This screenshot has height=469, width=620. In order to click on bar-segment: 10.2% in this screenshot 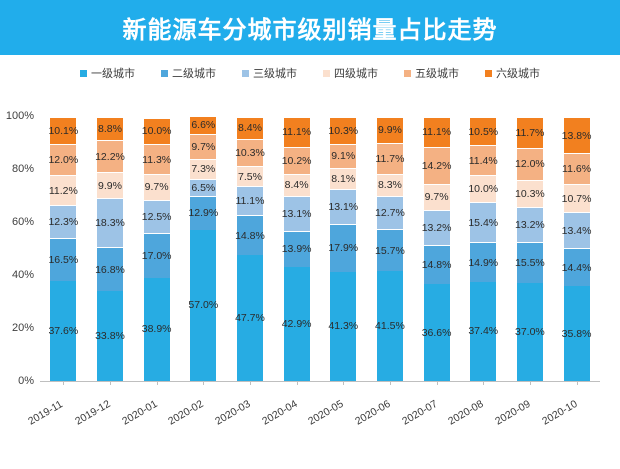, I will do `click(296, 160)`.